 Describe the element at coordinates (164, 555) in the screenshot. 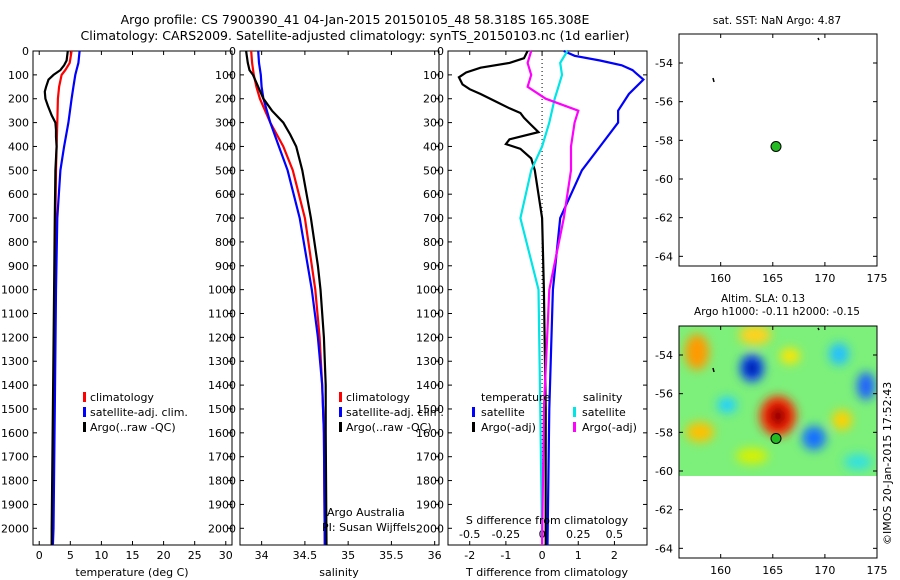

I see `x-tick-label: 20` at that location.